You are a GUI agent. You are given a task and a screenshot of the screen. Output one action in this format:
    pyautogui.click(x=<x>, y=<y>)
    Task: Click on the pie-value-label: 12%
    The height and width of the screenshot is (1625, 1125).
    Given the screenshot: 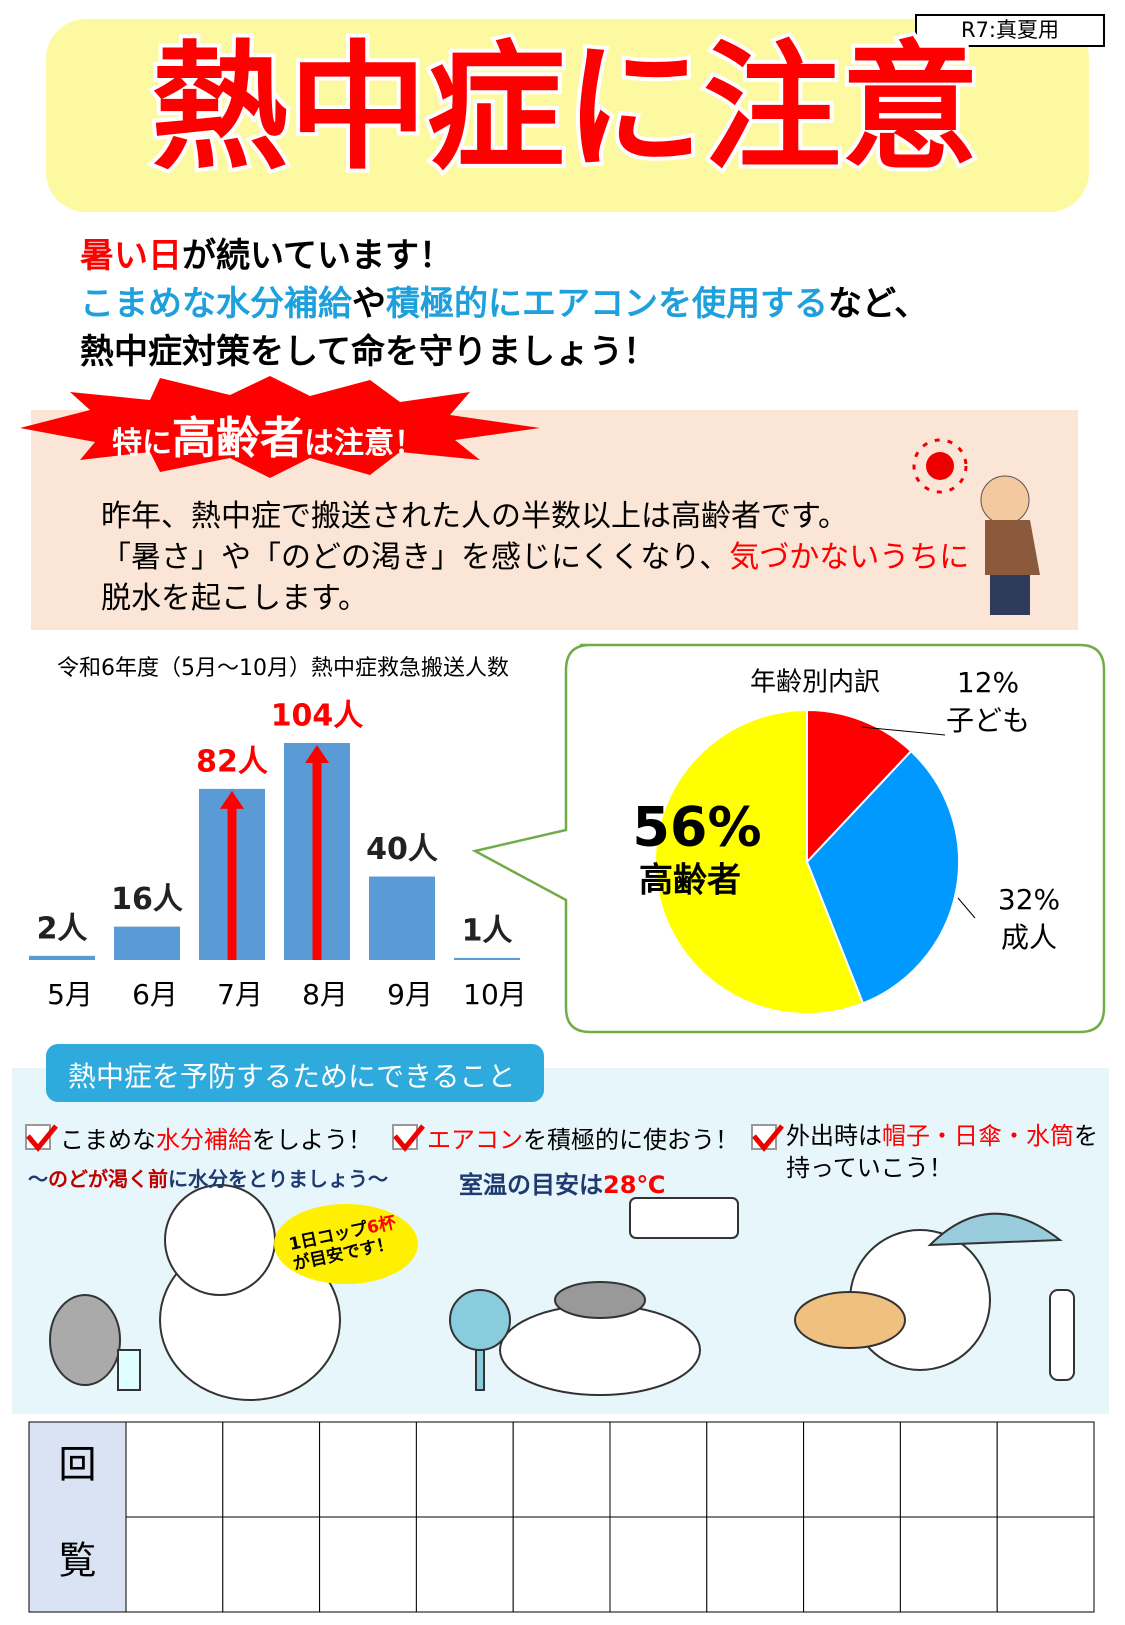 What is the action you would take?
    pyautogui.click(x=988, y=682)
    